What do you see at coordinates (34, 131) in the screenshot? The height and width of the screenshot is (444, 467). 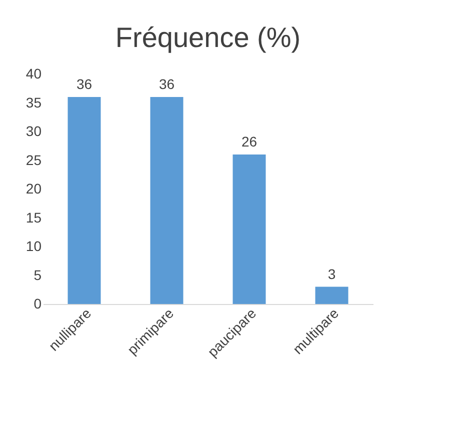 I see `y-tick-label: 30` at bounding box center [34, 131].